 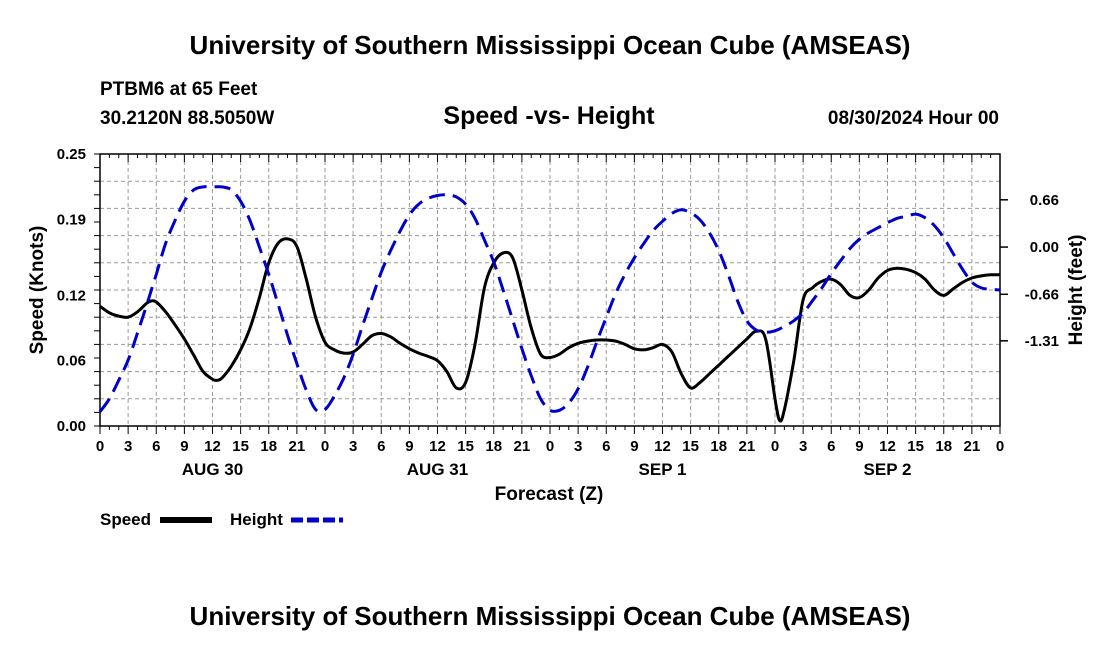 What do you see at coordinates (37, 290) in the screenshot?
I see `y-axis-label: Speed (Knots)` at bounding box center [37, 290].